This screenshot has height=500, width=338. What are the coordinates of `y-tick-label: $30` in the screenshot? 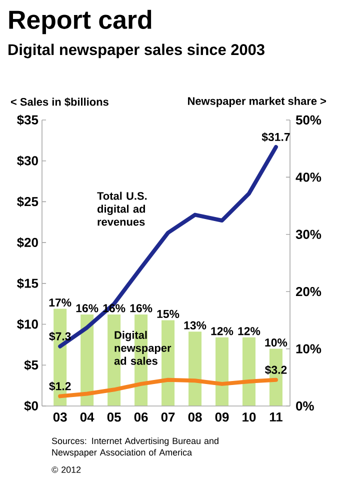 It's located at (27, 161).